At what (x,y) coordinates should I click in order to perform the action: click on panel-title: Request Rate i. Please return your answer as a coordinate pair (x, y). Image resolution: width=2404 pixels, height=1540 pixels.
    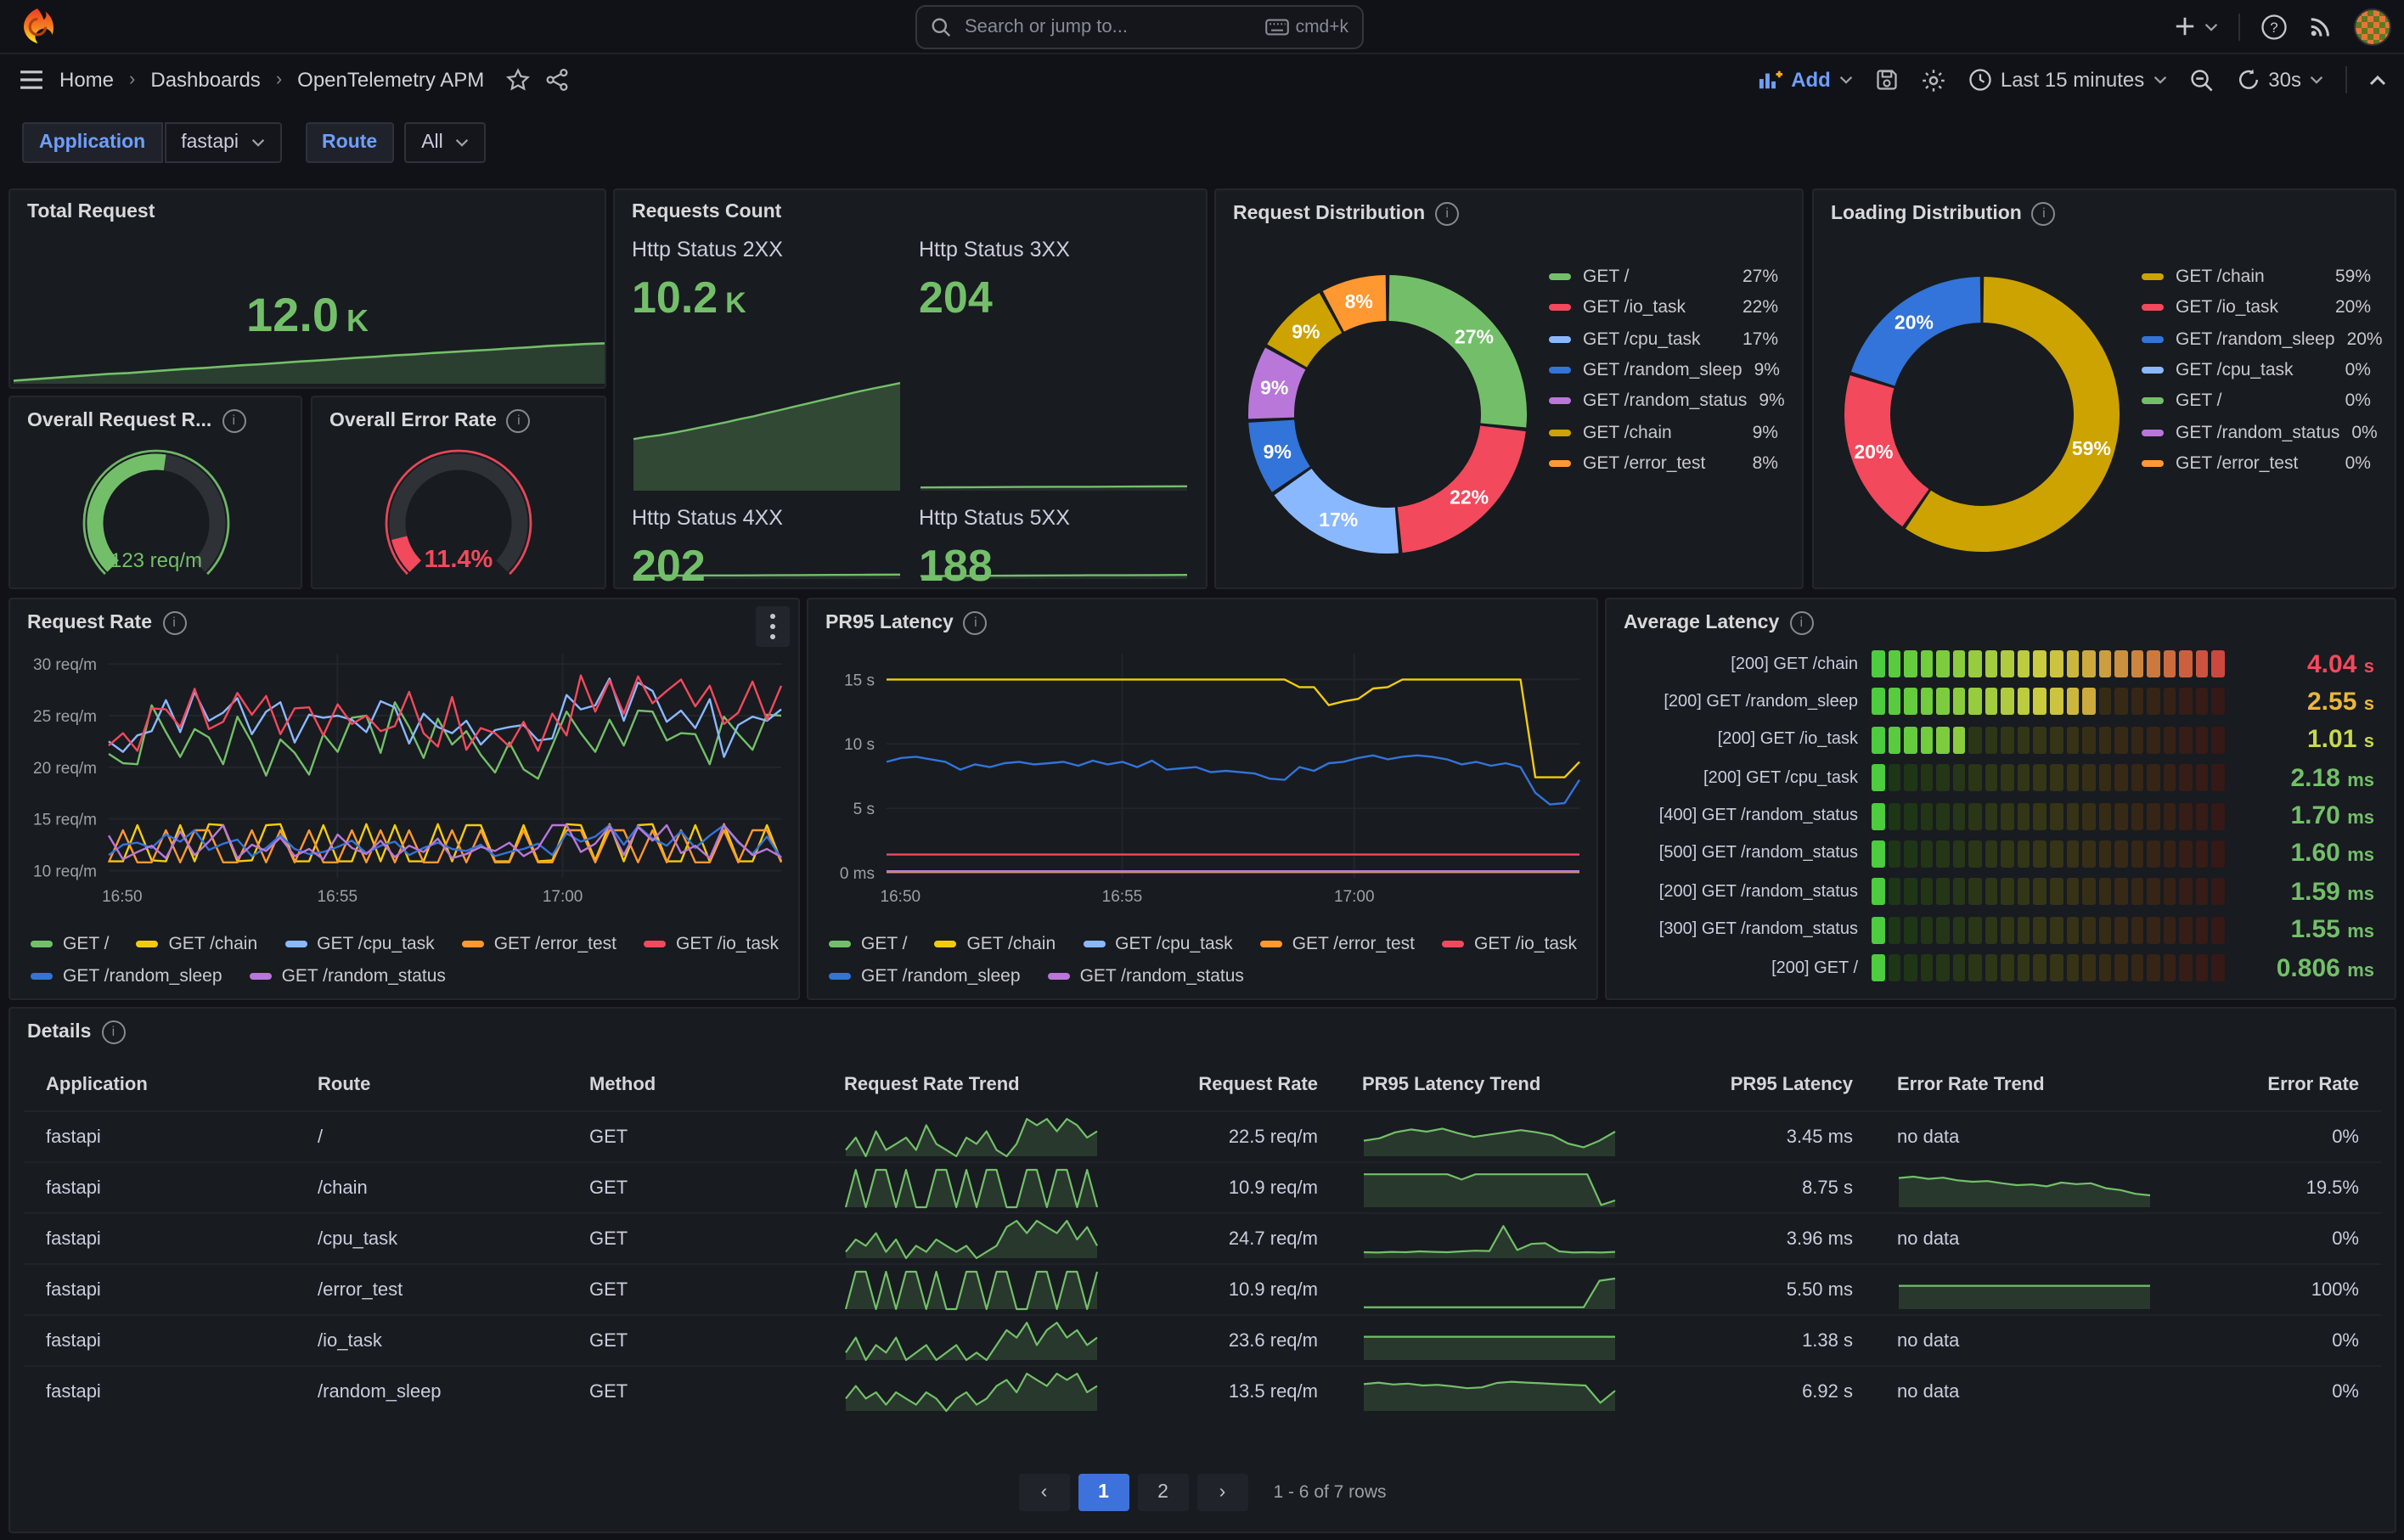
    Looking at the image, I should click on (404, 617).